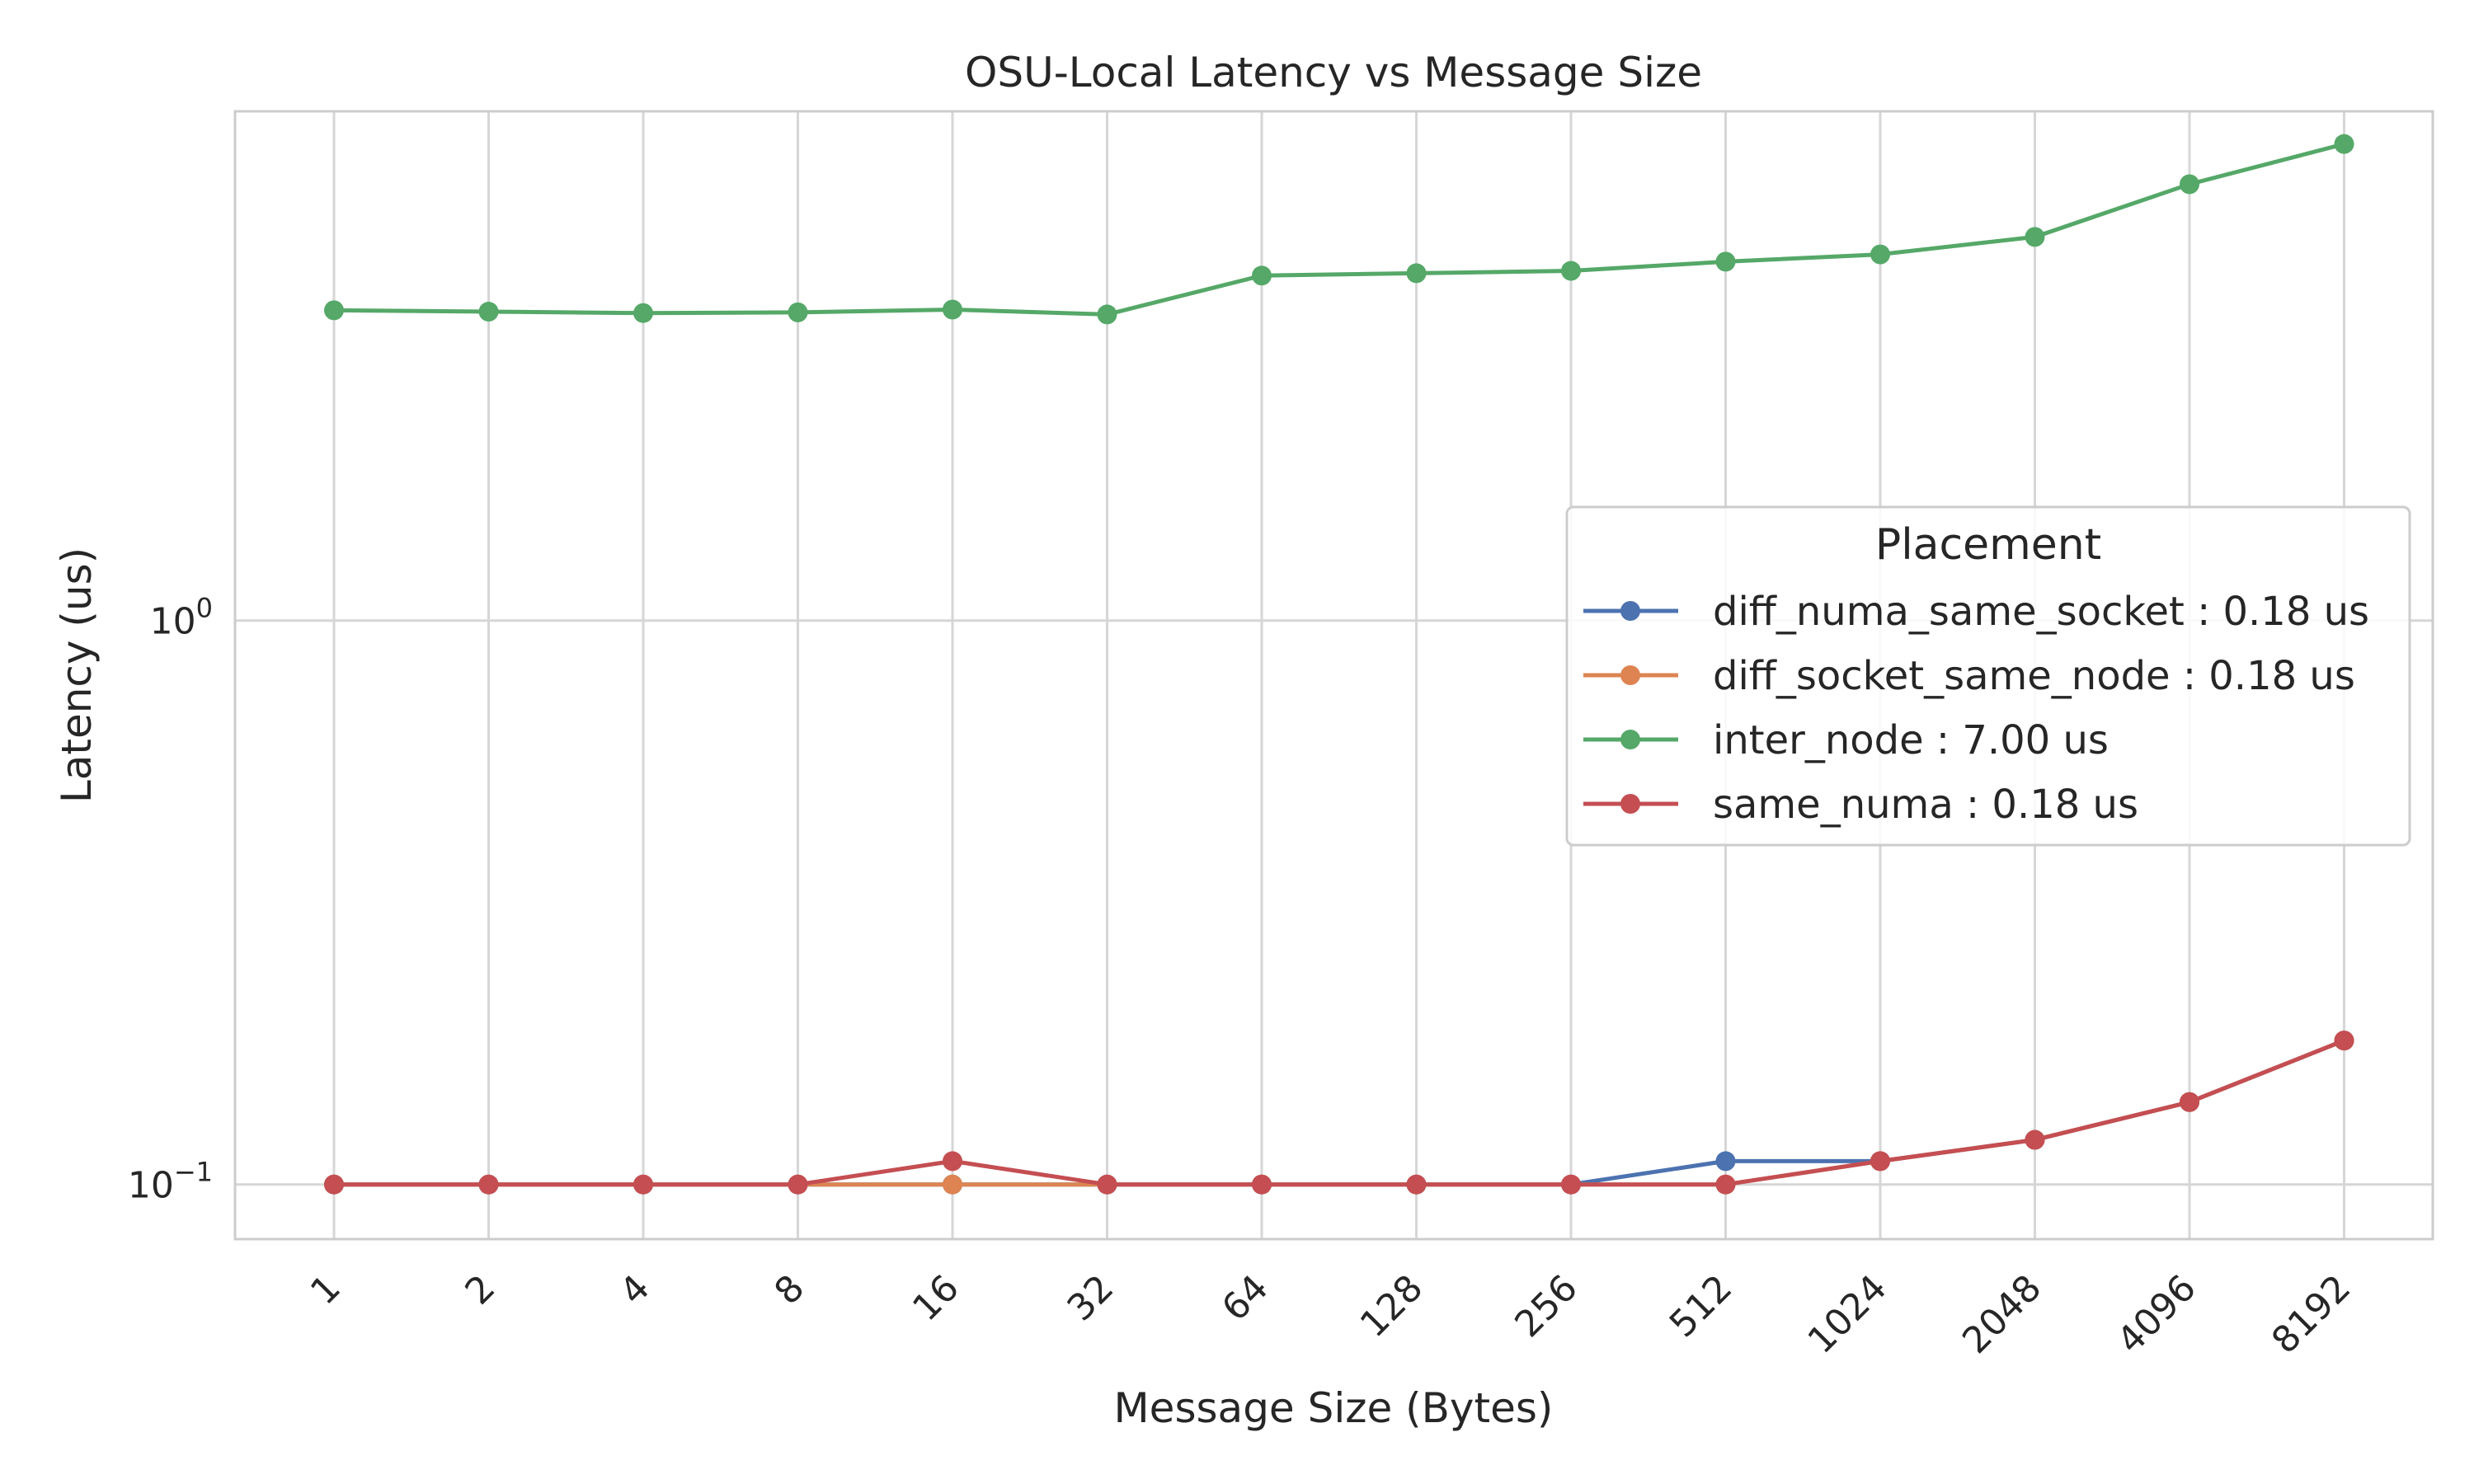  Describe the element at coordinates (2041, 612) in the screenshot. I see `legend-label: diff_numa_same_socket : 0.18 us` at that location.